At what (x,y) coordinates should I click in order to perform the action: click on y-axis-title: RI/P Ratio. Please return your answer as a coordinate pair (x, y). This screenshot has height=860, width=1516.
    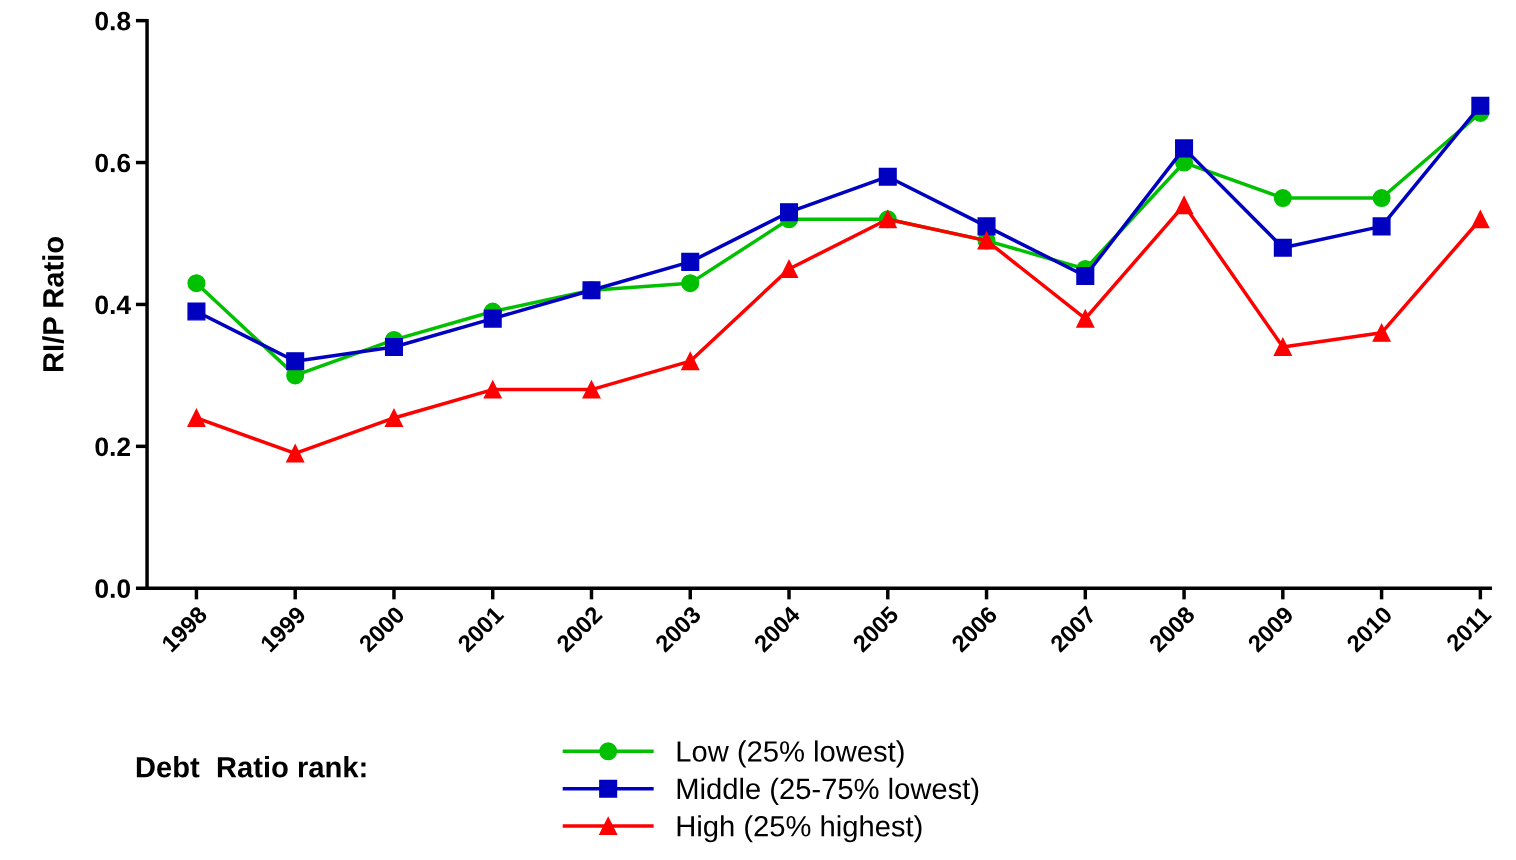
    Looking at the image, I should click on (53, 304).